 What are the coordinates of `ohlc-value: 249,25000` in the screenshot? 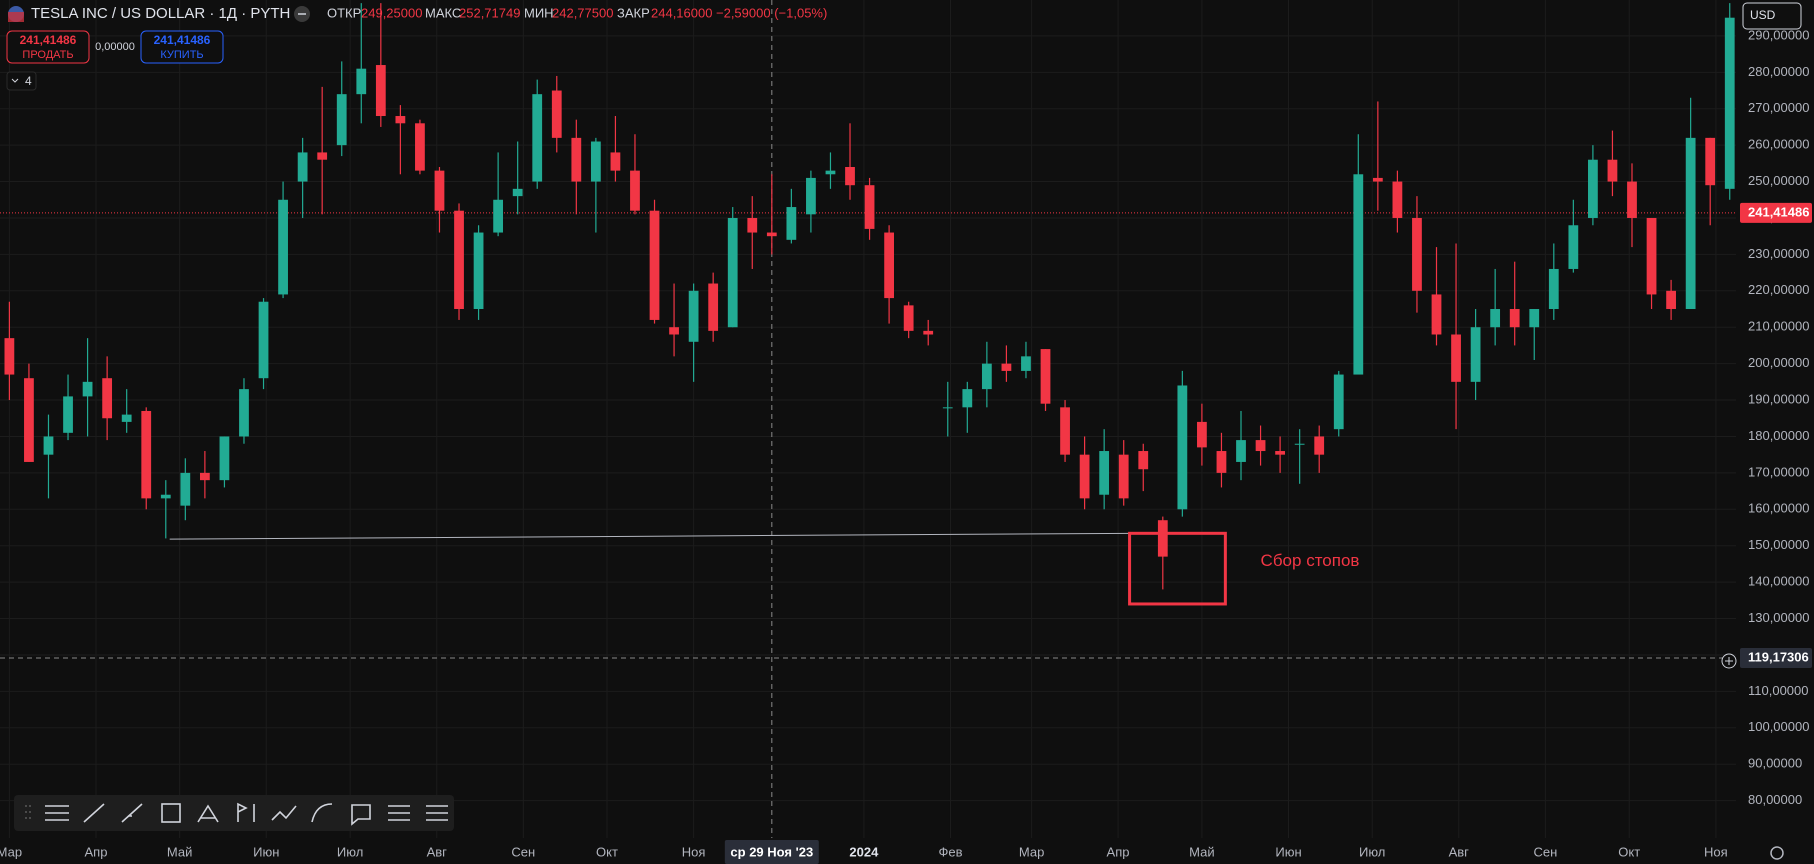 It's located at (391, 12).